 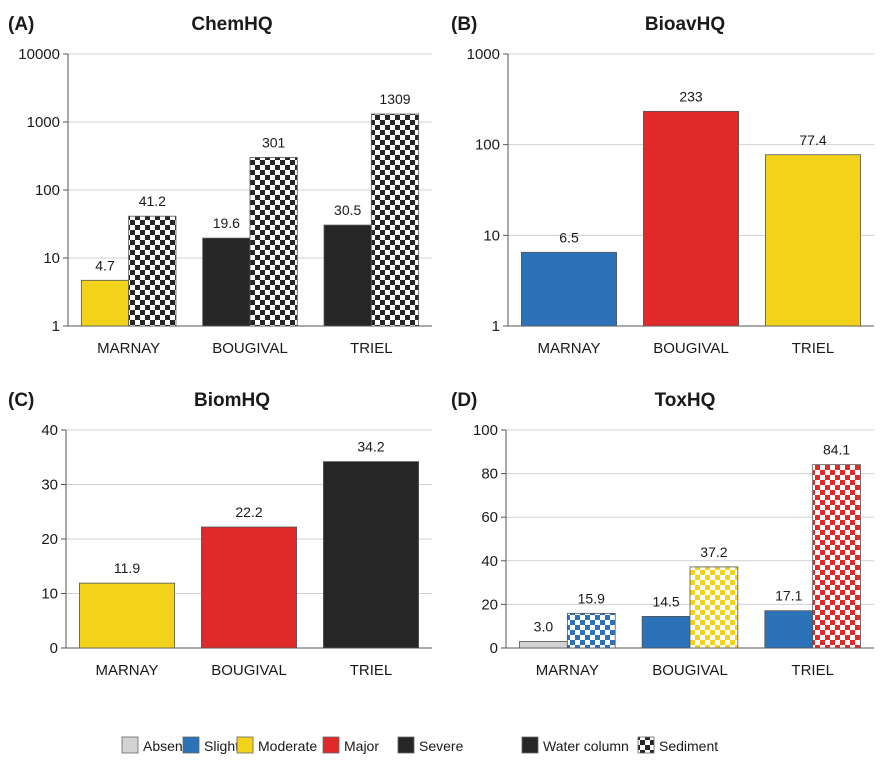 What do you see at coordinates (130, 745) in the screenshot?
I see `legend-swatch-absent` at bounding box center [130, 745].